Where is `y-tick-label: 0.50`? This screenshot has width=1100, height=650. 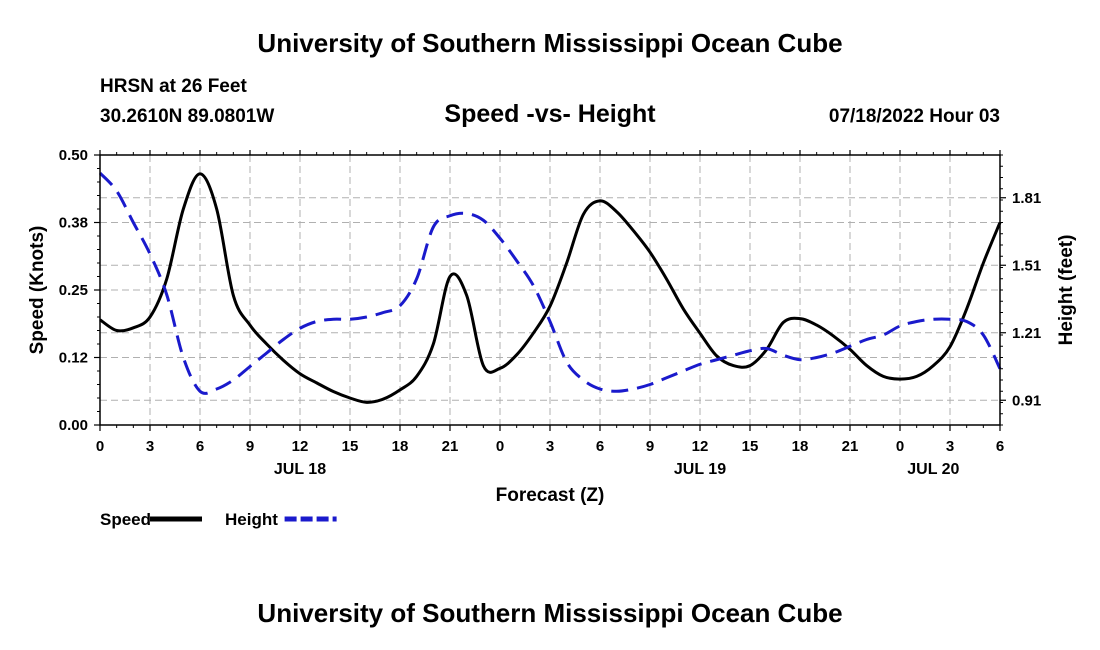 y-tick-label: 0.50 is located at coordinates (73, 155).